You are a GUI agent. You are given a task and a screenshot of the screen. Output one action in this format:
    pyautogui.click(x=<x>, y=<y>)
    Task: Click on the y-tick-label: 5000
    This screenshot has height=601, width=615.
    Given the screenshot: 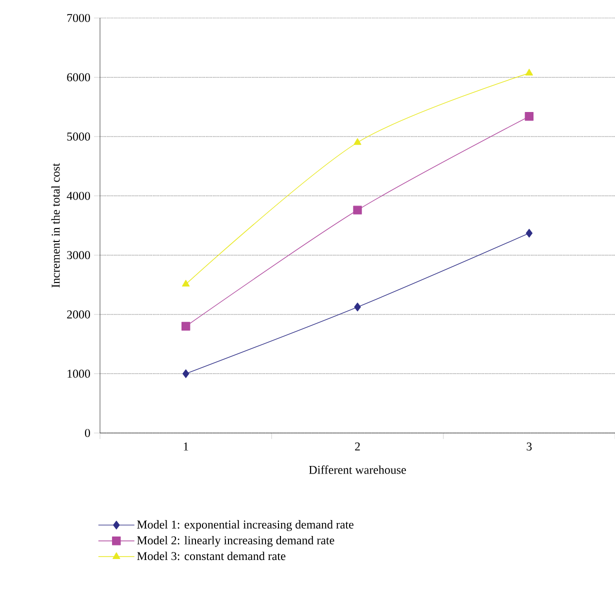 What is the action you would take?
    pyautogui.click(x=78, y=136)
    